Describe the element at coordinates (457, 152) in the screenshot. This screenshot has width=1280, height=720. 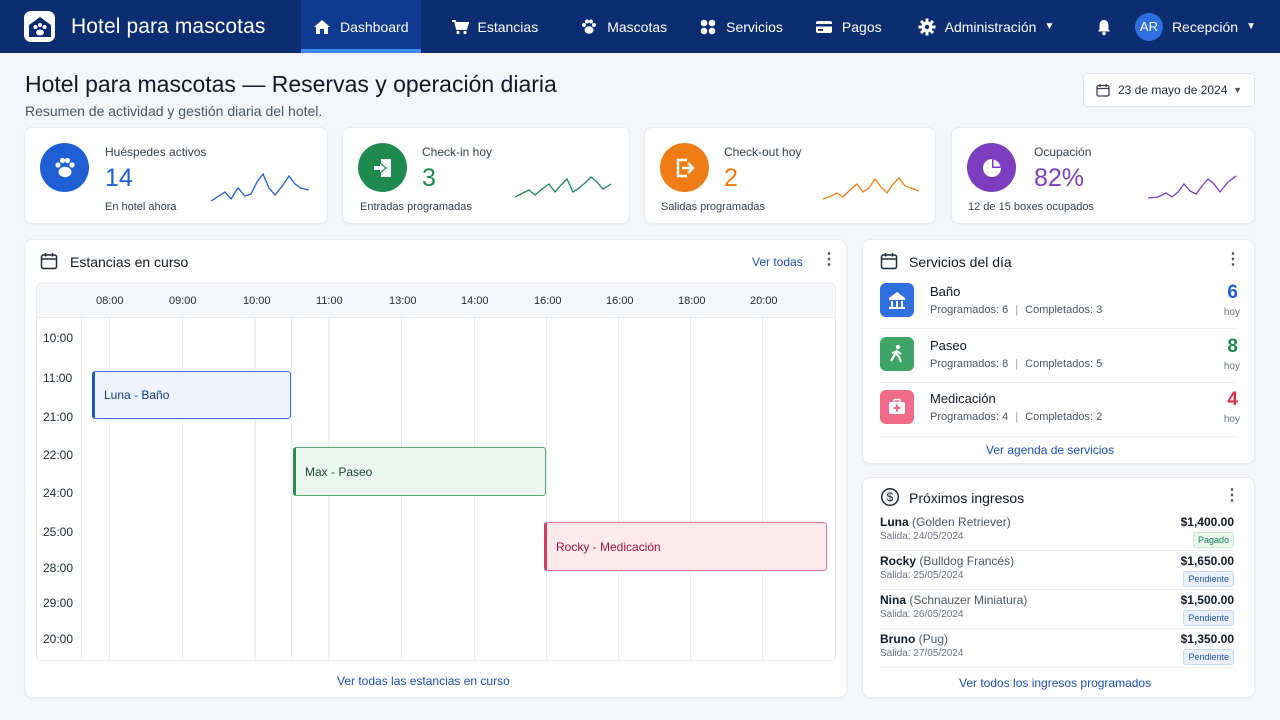
I see `stat-label: Check-in hoy` at that location.